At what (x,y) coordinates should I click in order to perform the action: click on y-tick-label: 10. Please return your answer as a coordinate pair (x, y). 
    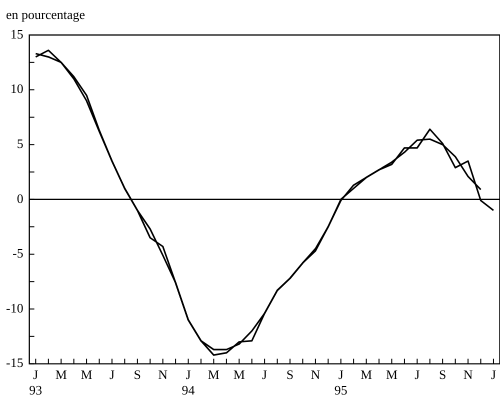
    Looking at the image, I should click on (17, 88).